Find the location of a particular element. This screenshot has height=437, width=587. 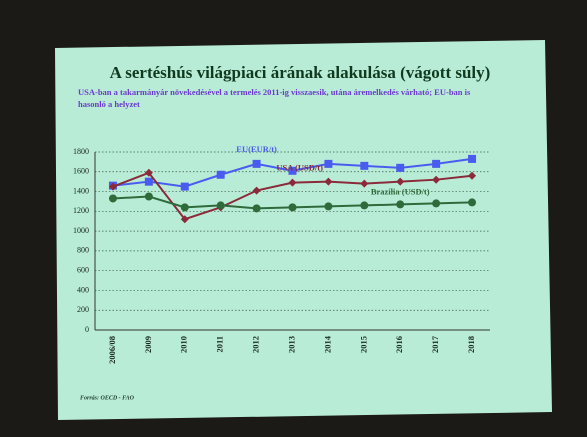

x-tick-label: 2011 is located at coordinates (220, 344).